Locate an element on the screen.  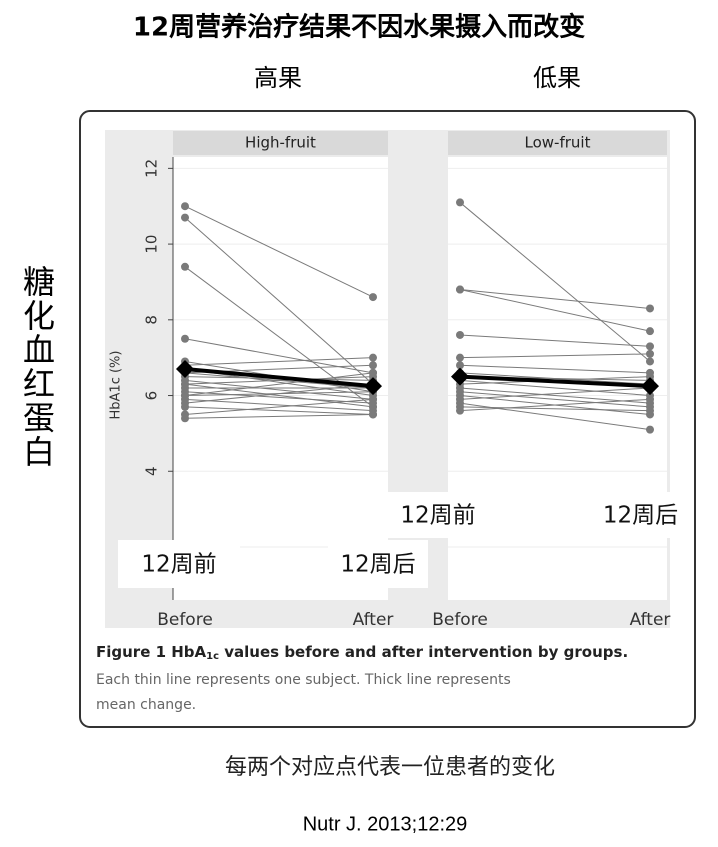
panel-title: Low-fruit is located at coordinates (558, 143).